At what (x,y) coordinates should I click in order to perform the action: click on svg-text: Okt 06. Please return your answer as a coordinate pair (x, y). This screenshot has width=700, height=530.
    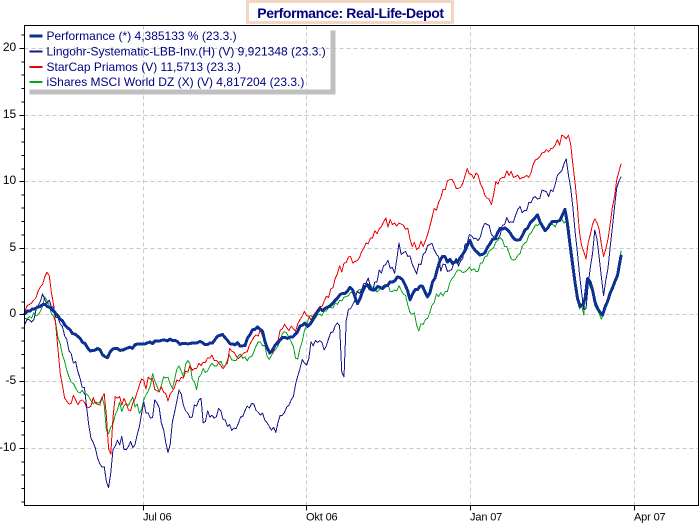
    Looking at the image, I should click on (322, 518).